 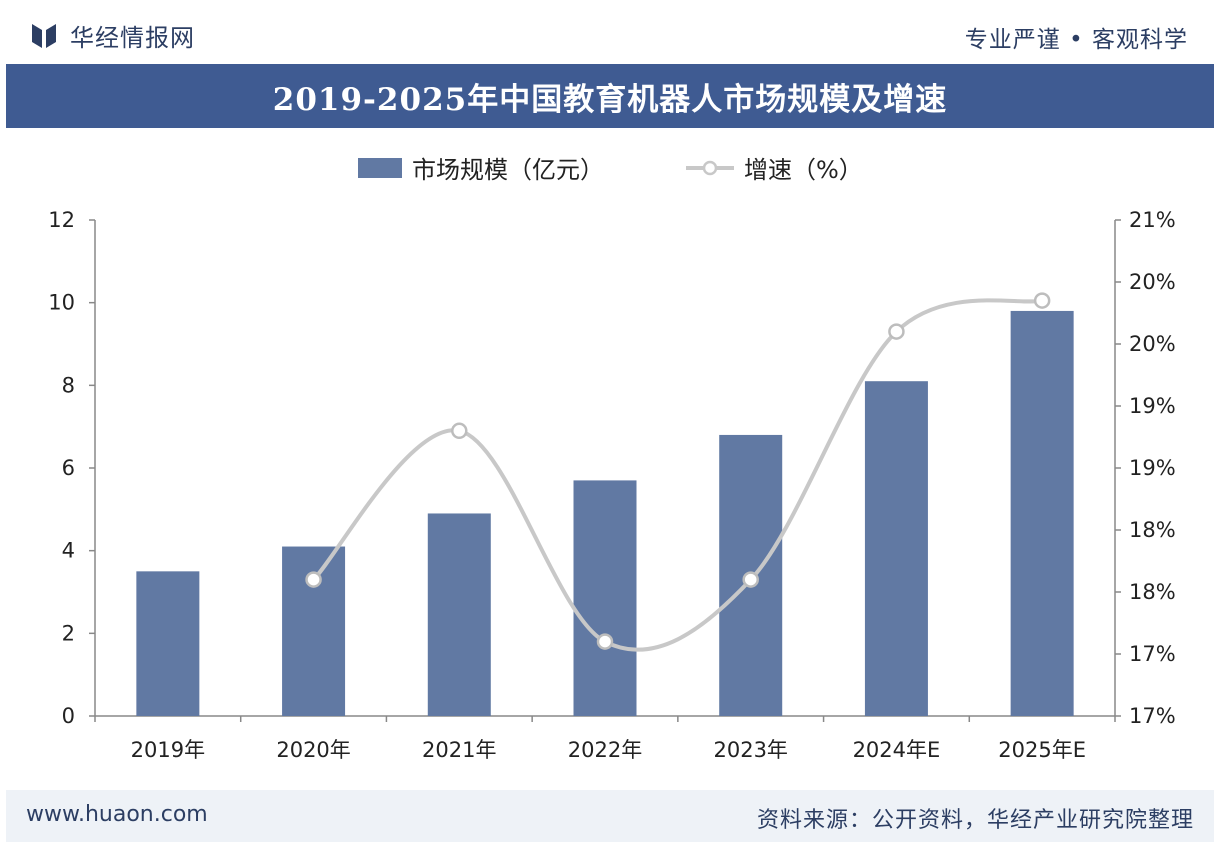 I want to click on legend-line-marker, so click(x=710, y=168).